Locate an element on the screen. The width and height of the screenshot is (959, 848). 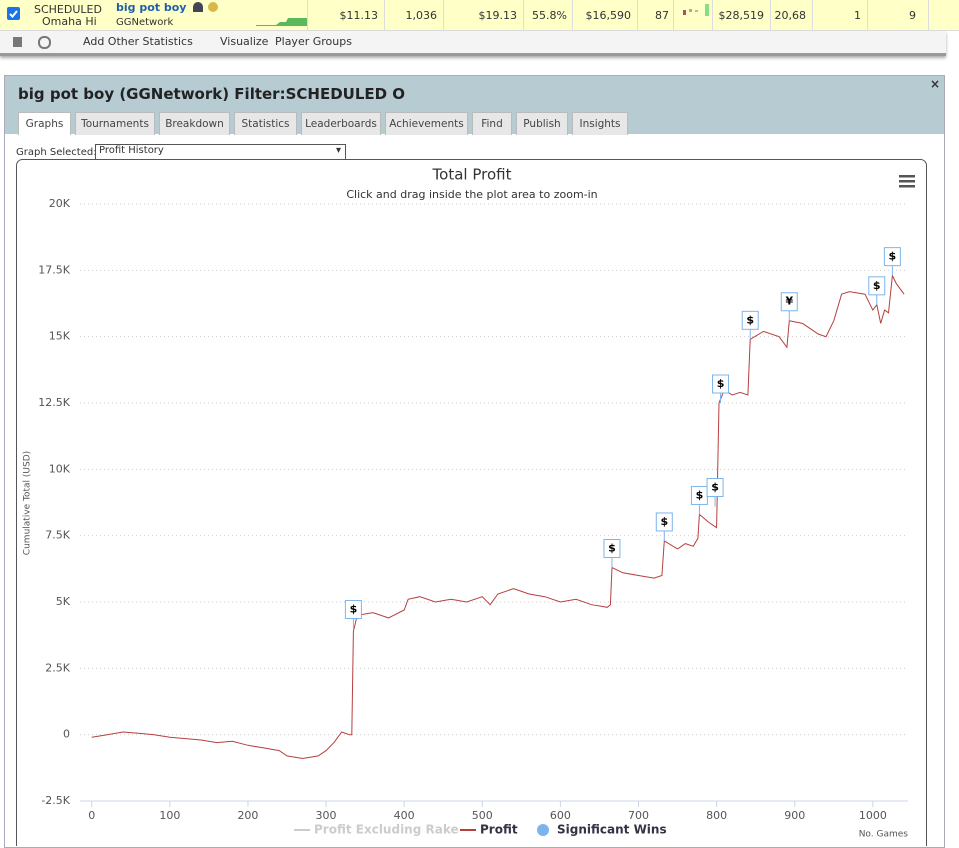
x-tick-label: 400 is located at coordinates (404, 815).